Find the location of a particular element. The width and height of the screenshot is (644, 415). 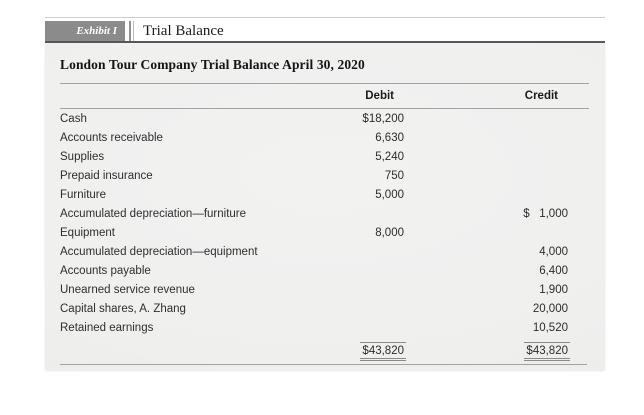

top-hairline is located at coordinates (325, 17).